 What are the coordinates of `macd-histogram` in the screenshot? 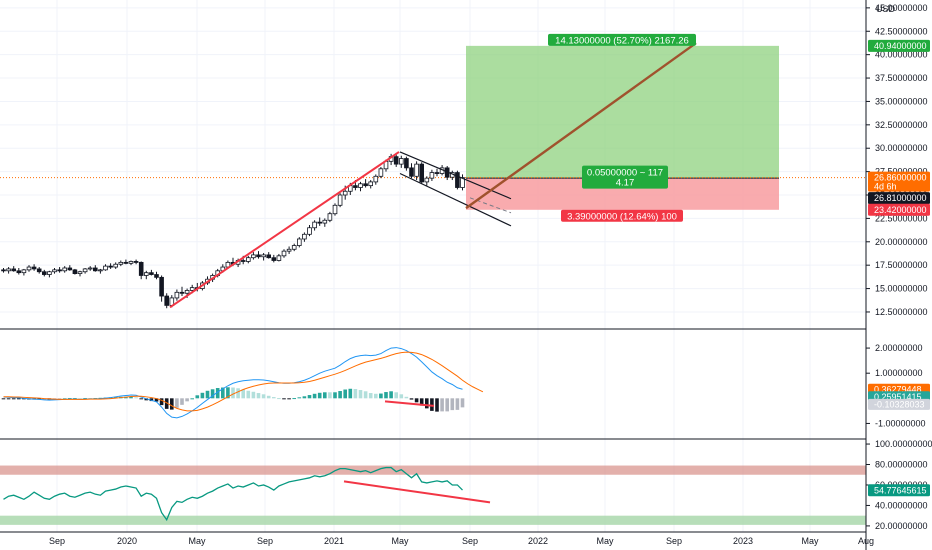 It's located at (233, 399).